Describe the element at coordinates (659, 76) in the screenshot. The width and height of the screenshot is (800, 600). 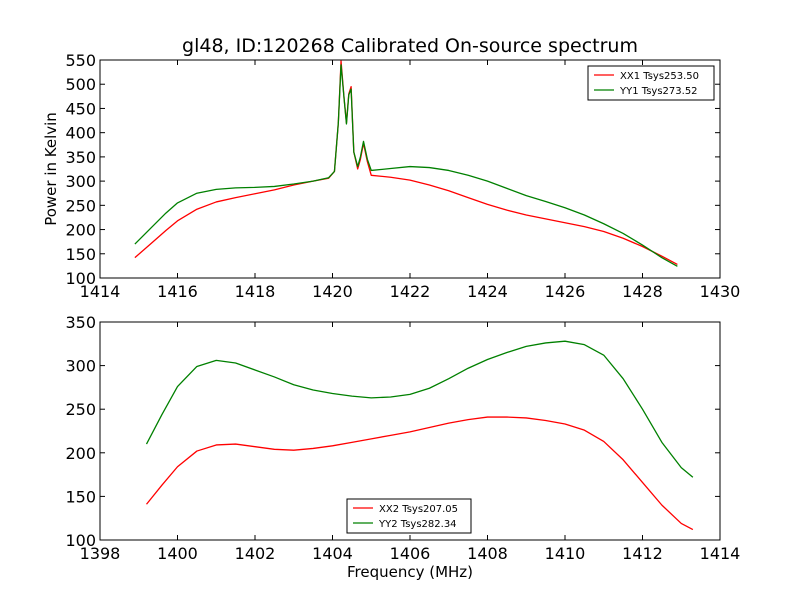
I see `legend-label-1: XX1 Tsys253.50` at that location.